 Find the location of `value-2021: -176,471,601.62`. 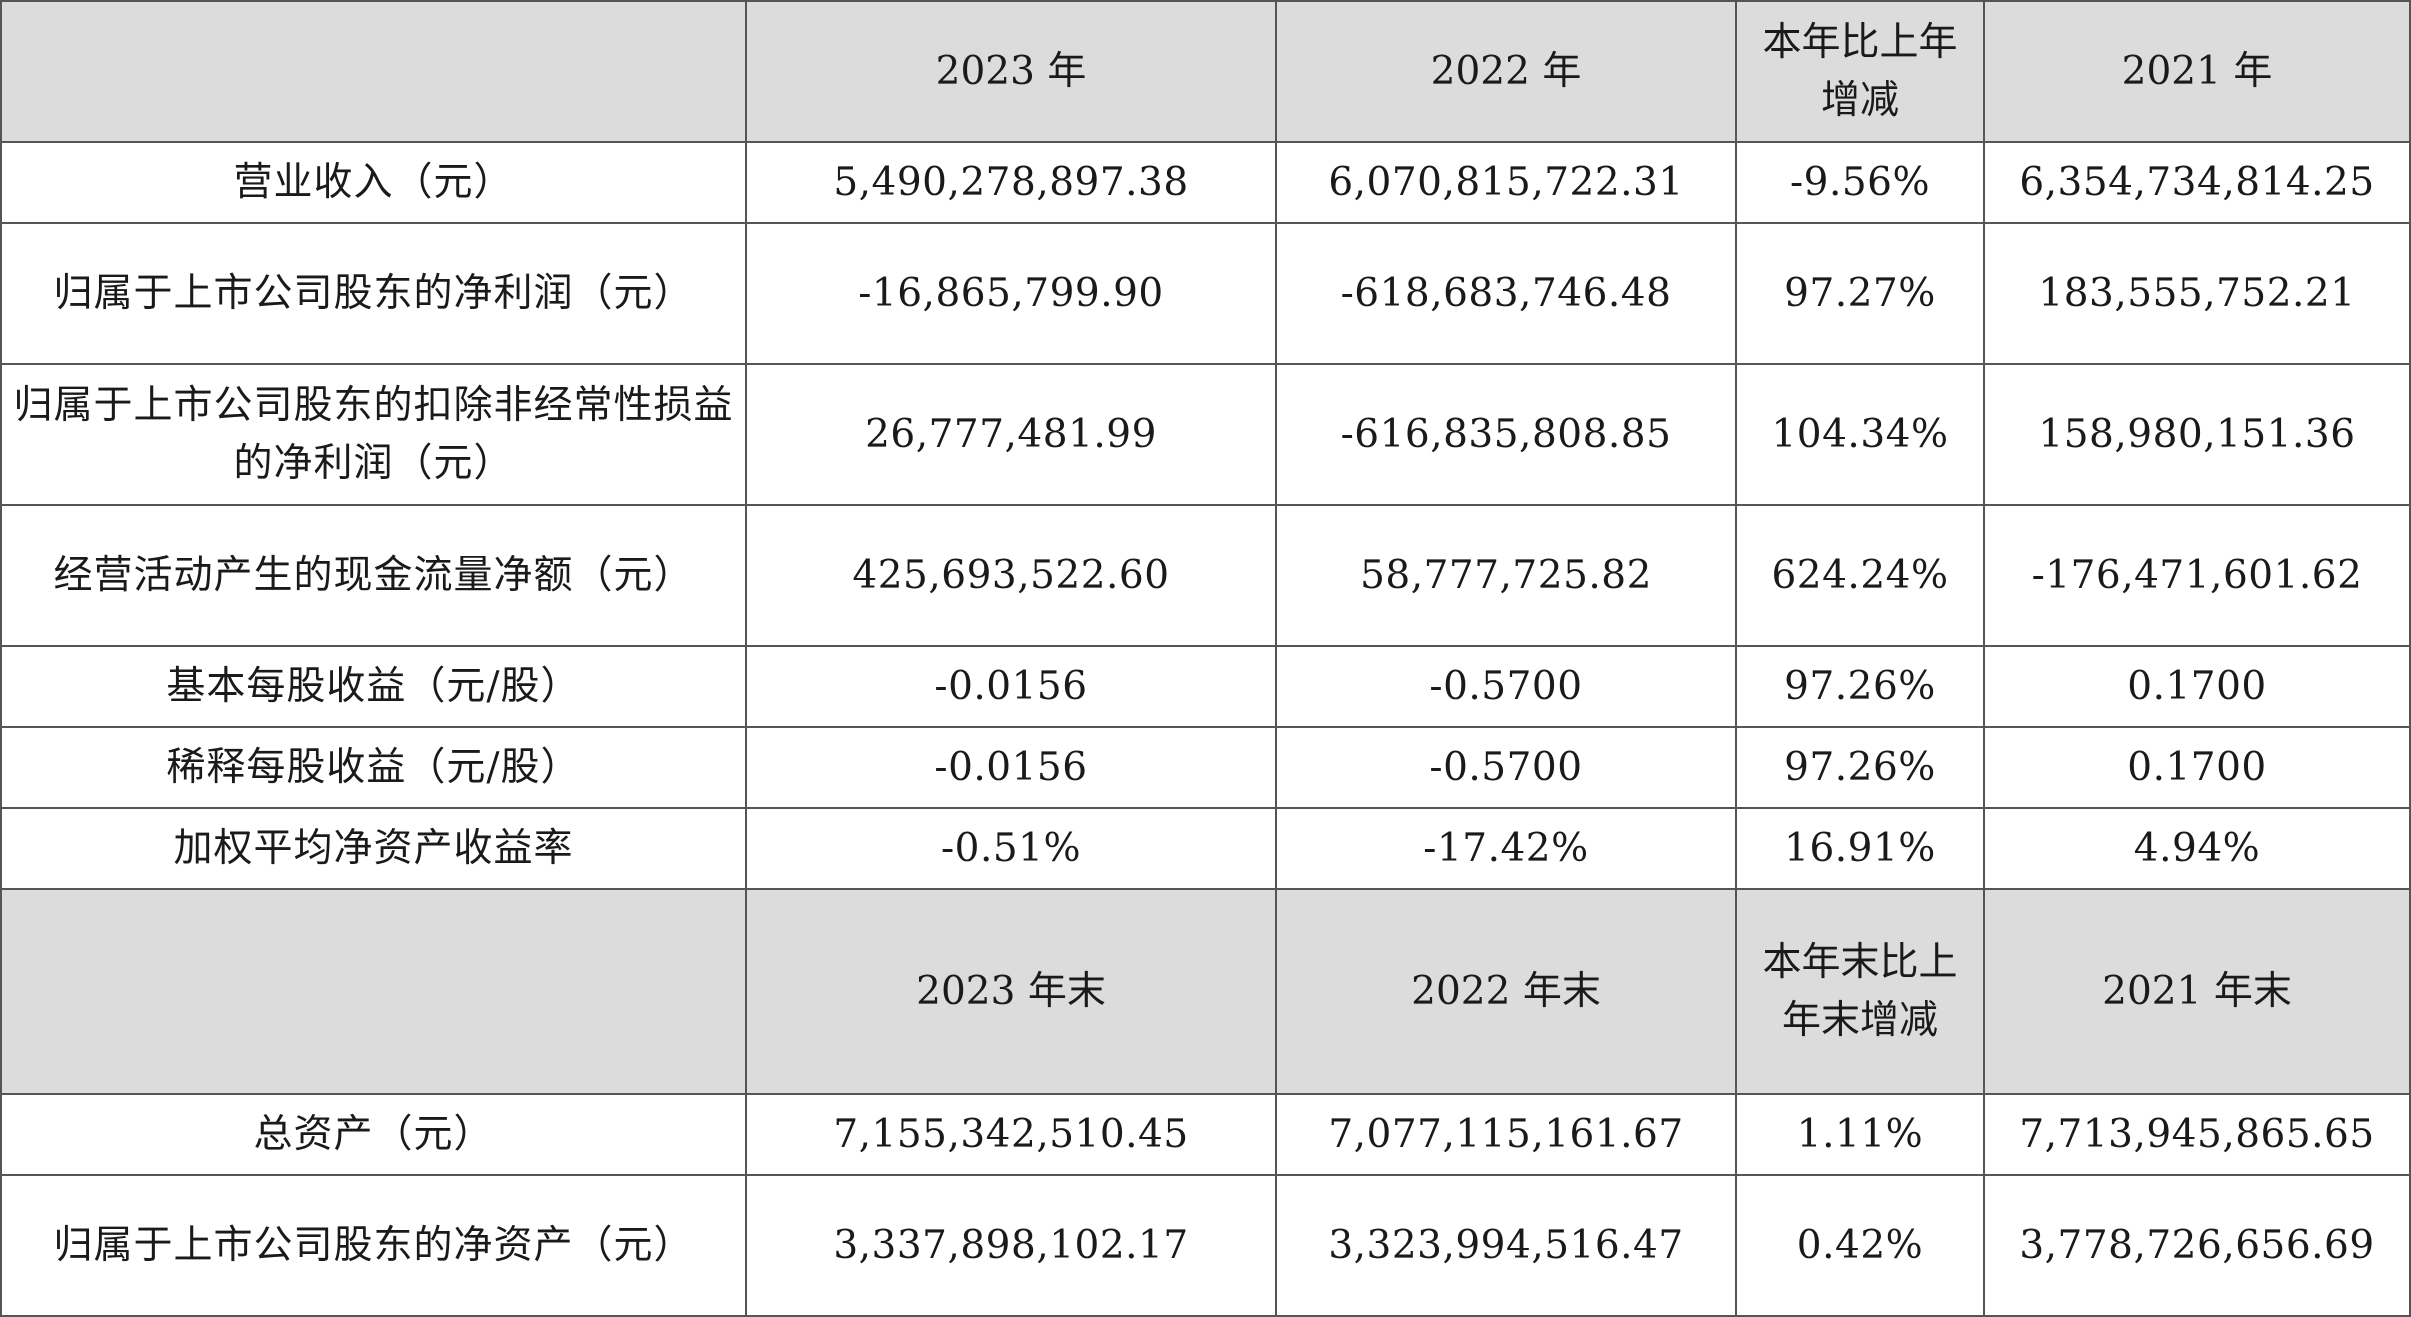

value-2021: -176,471,601.62 is located at coordinates (2197, 575).